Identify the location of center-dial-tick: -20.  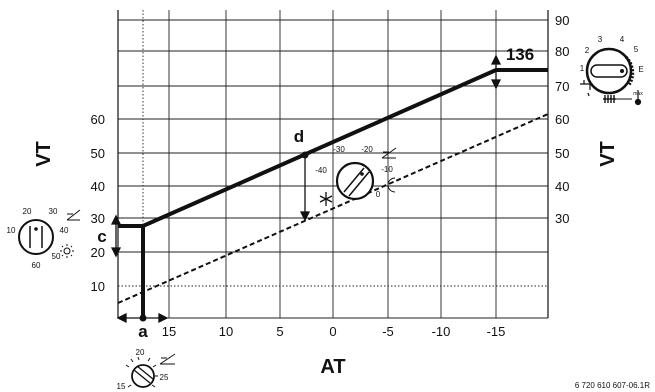
(367, 149).